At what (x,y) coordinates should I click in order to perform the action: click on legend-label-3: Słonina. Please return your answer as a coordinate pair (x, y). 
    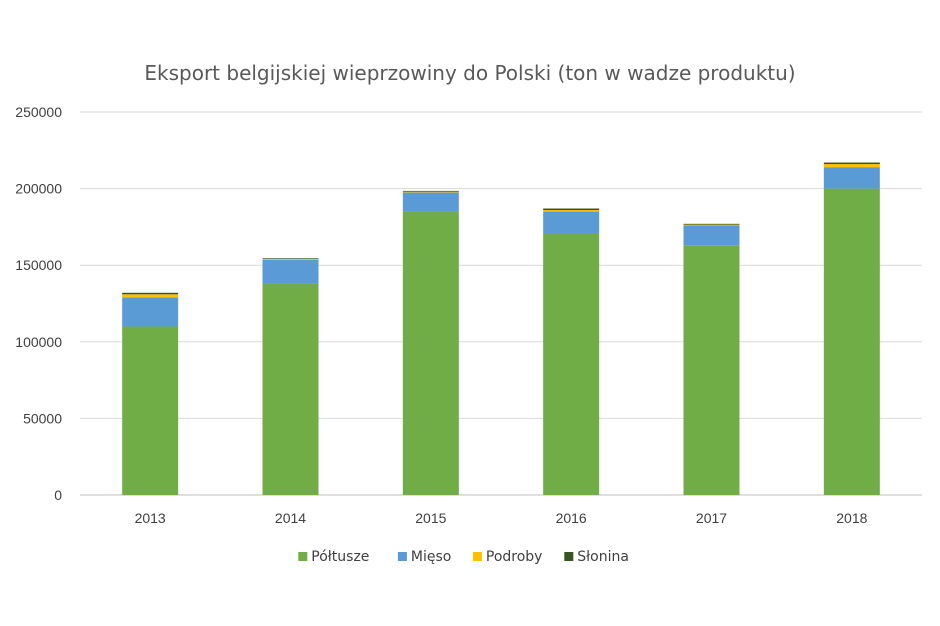
    Looking at the image, I should click on (603, 557).